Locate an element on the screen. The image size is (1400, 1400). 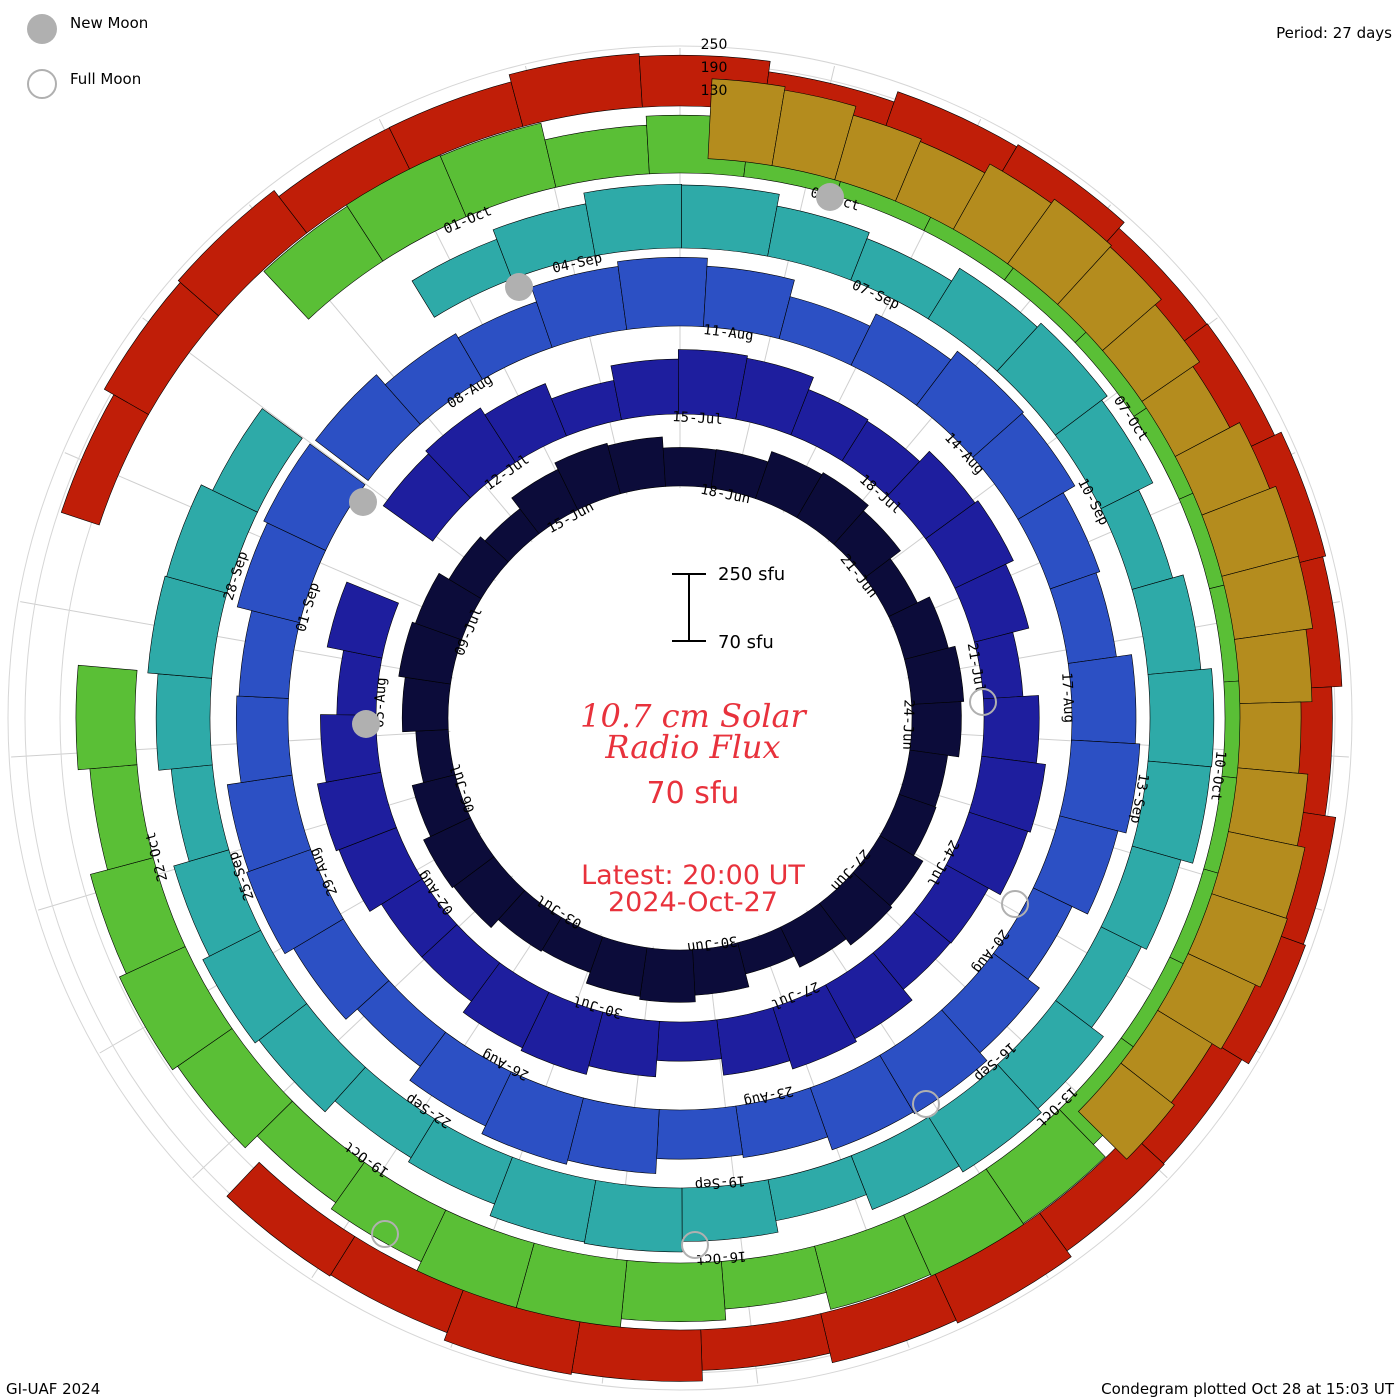
latest-date-label: 2024-Oct-27 is located at coordinates (693, 902).